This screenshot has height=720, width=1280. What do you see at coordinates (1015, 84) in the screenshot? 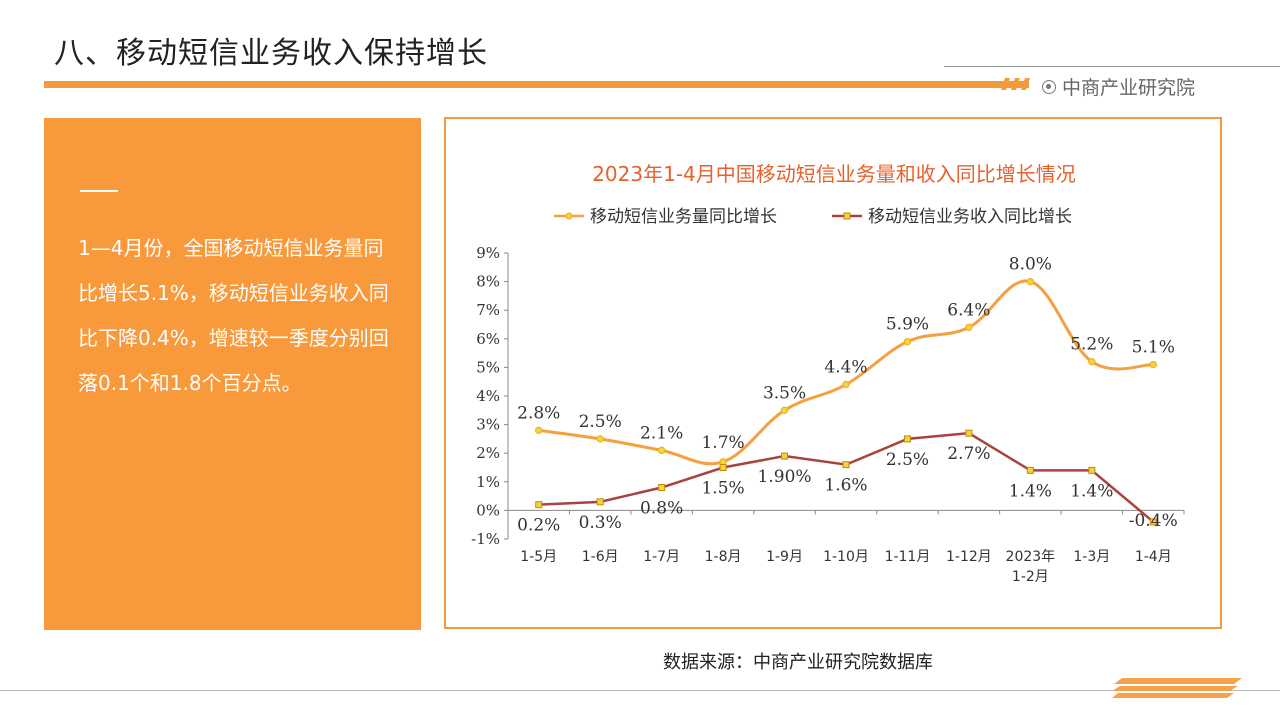
I see `stripe-decoration` at bounding box center [1015, 84].